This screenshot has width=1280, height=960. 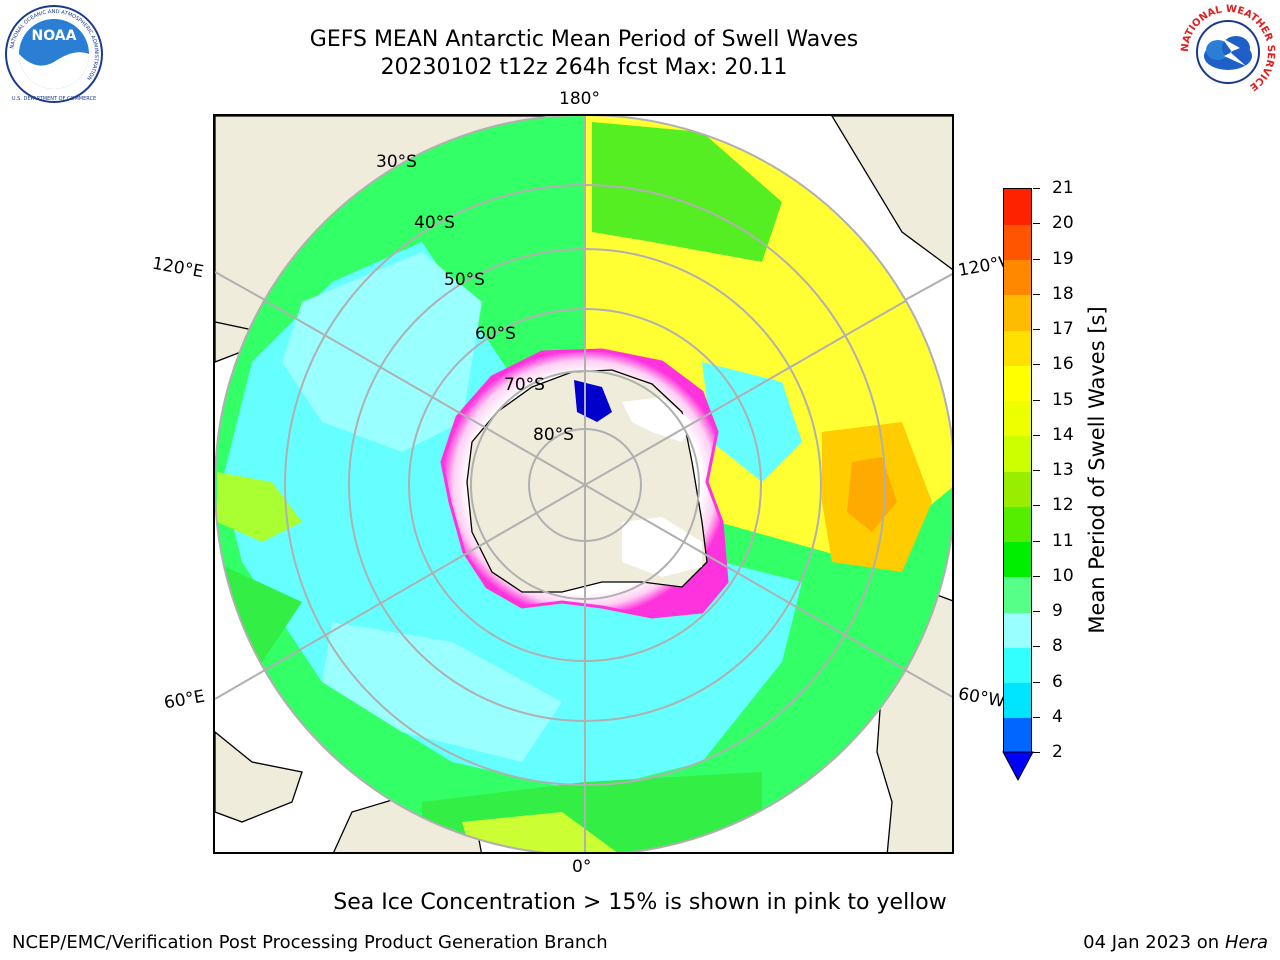 What do you see at coordinates (1063, 258) in the screenshot?
I see `colorbar-tick-label: 19` at bounding box center [1063, 258].